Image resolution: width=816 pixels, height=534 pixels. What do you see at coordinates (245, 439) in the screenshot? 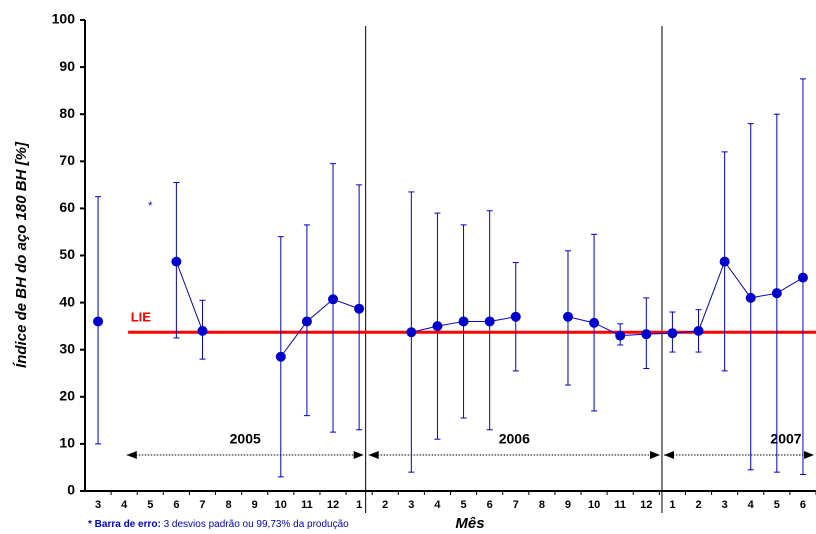
I see `year-label: 2005` at bounding box center [245, 439].